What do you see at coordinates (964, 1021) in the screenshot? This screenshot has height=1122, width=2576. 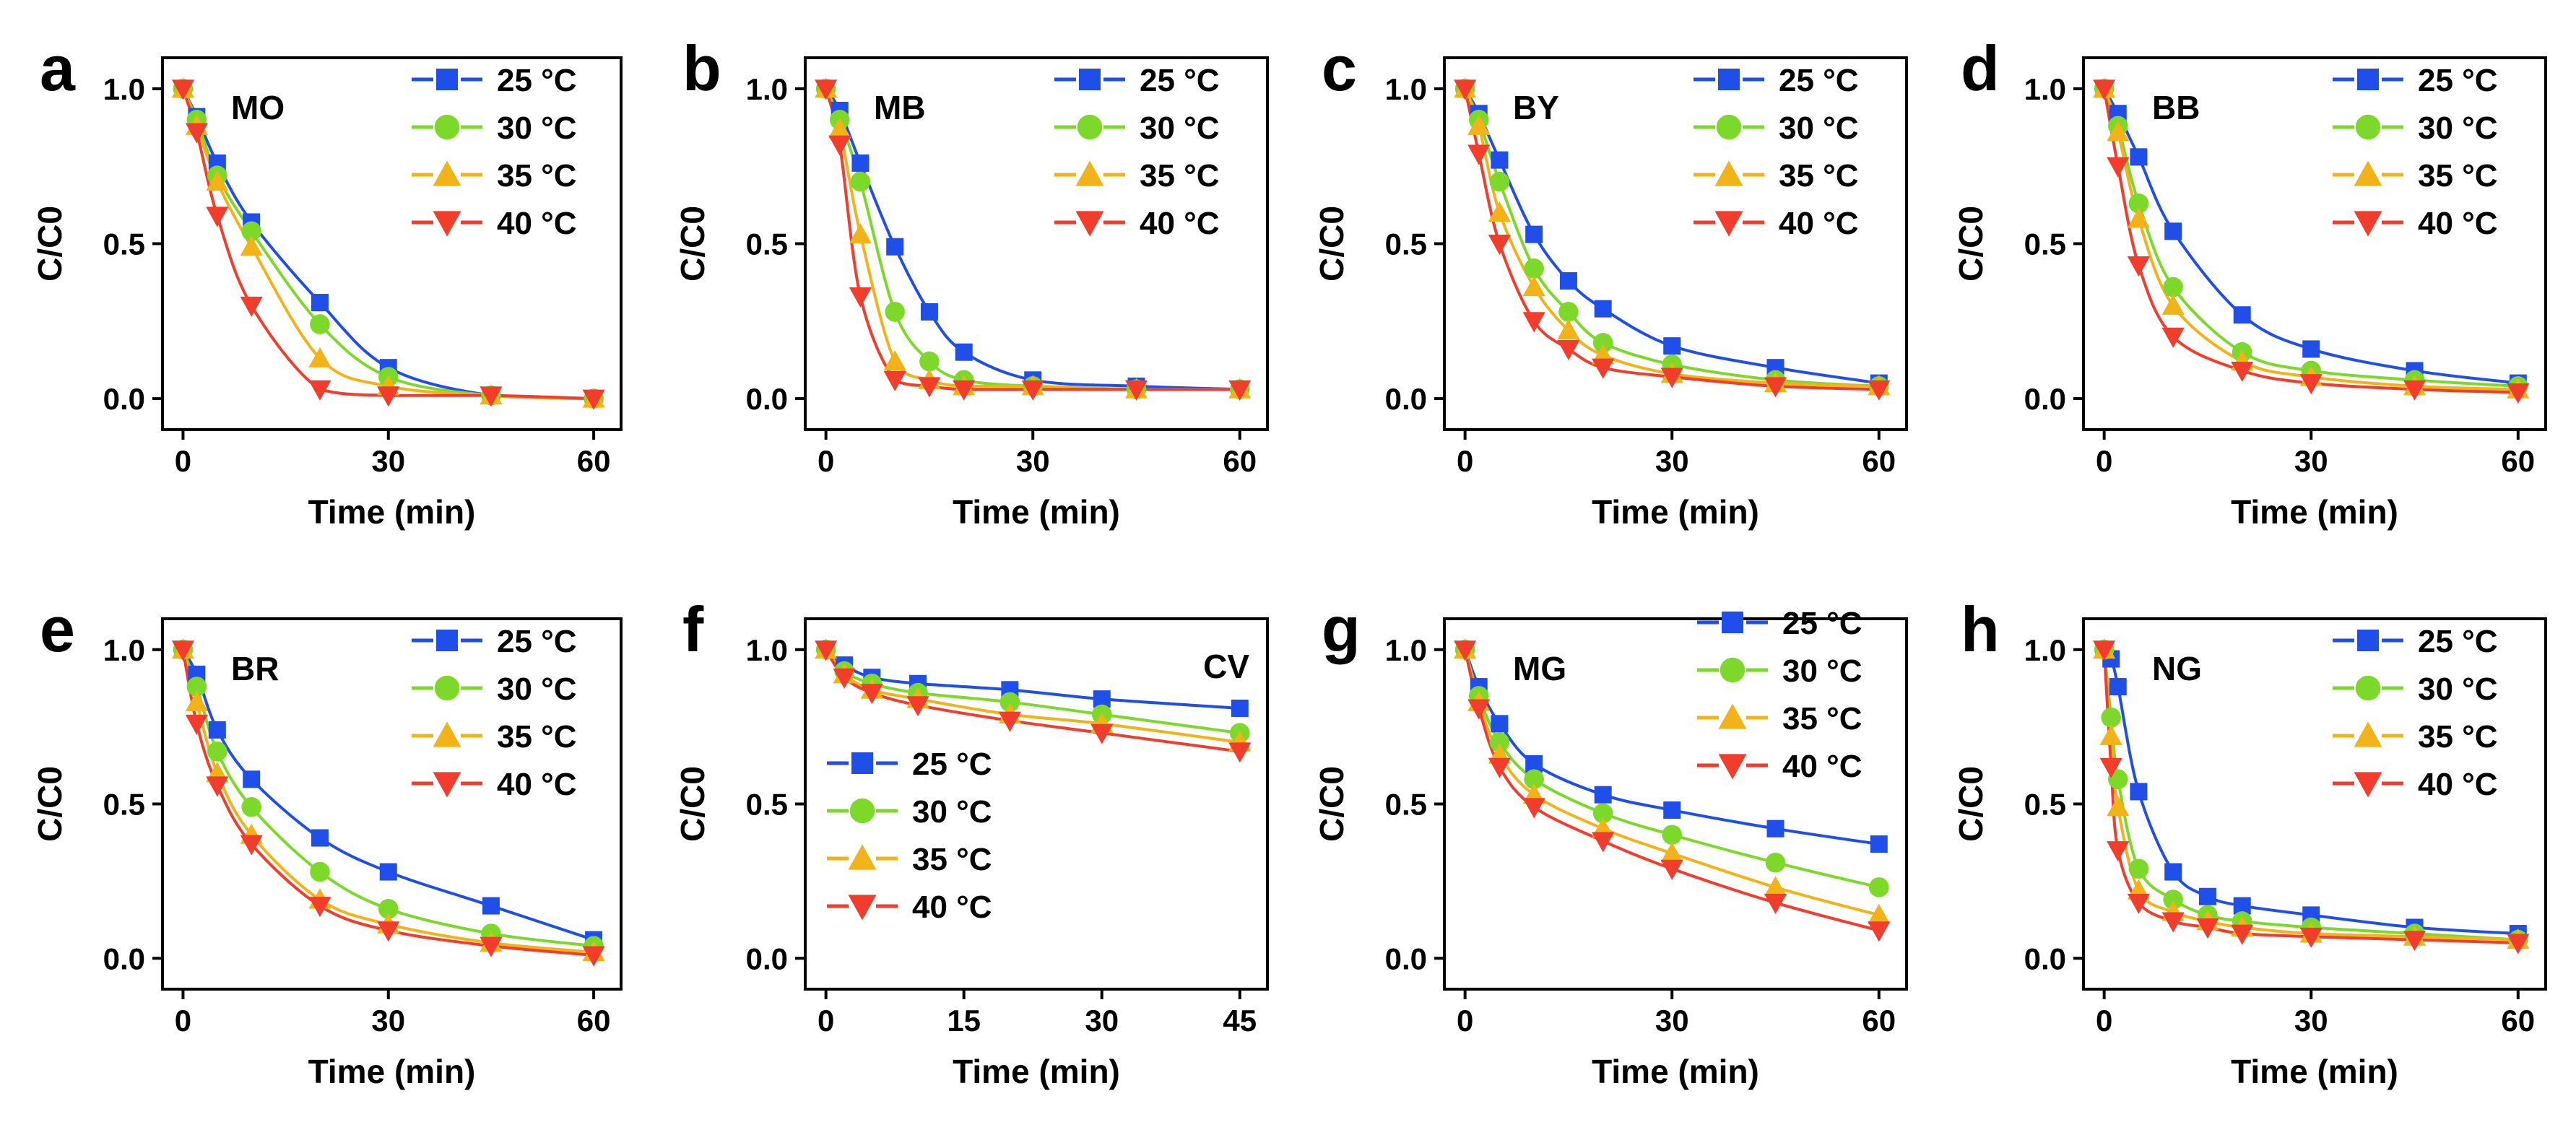 I see `x-tick-label: 15` at bounding box center [964, 1021].